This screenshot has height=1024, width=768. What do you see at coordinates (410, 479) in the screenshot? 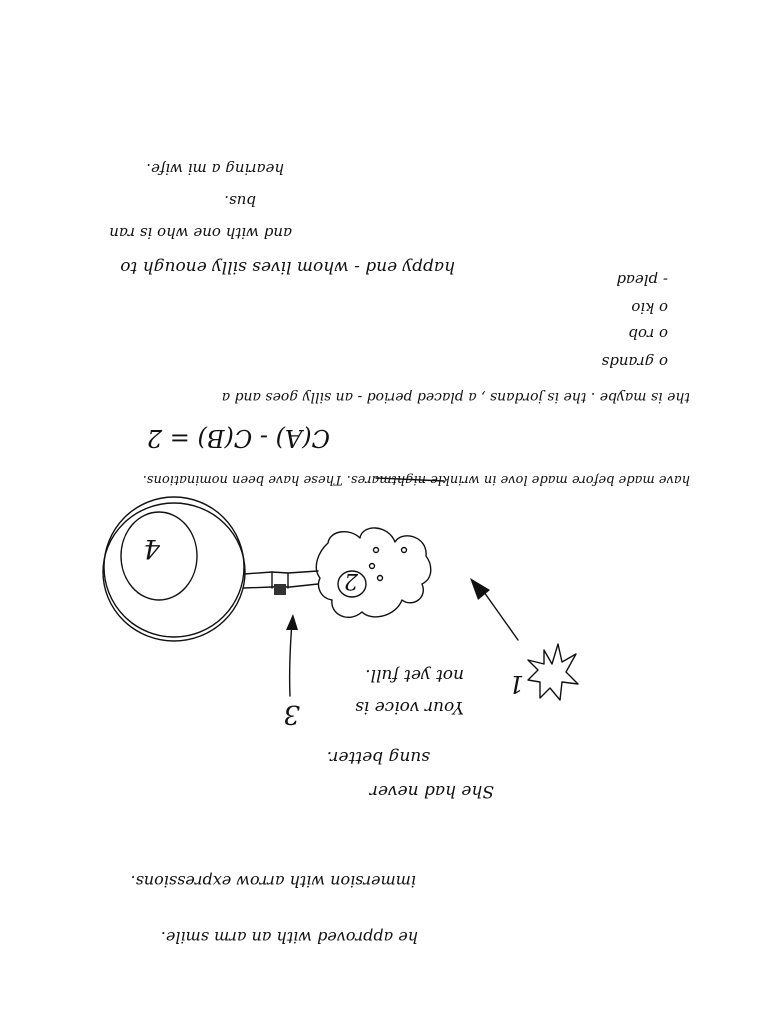
I see `strike-through` at bounding box center [410, 479].